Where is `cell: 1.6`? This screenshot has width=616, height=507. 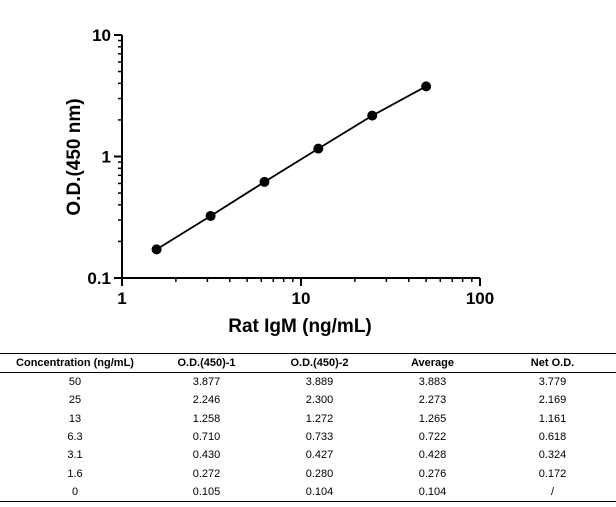
cell: 1.6 is located at coordinates (75, 473).